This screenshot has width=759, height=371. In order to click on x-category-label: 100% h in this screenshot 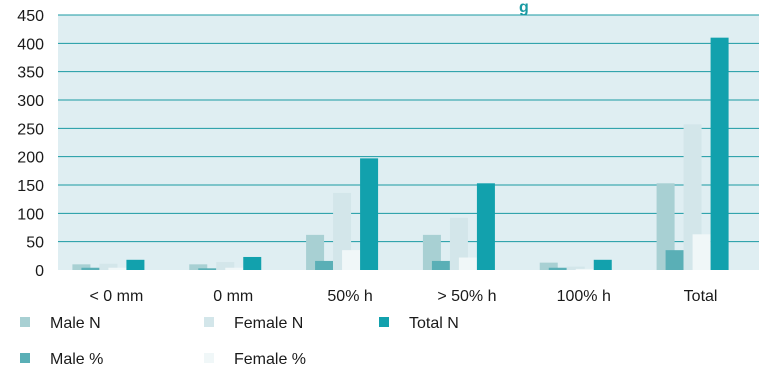, I will do `click(584, 296)`.